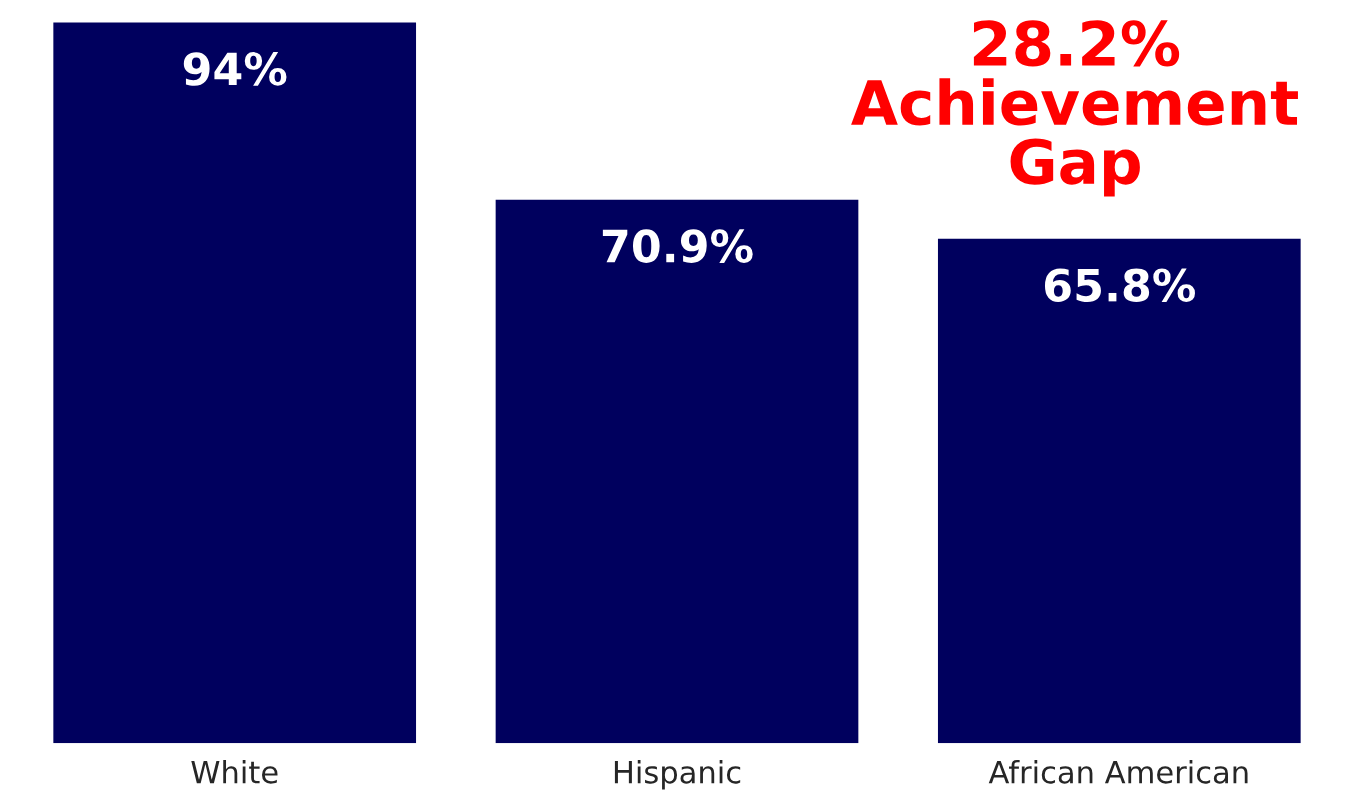 The width and height of the screenshot is (1354, 808). Describe the element at coordinates (677, 775) in the screenshot. I see `x-tick-label: Hispanic` at that location.